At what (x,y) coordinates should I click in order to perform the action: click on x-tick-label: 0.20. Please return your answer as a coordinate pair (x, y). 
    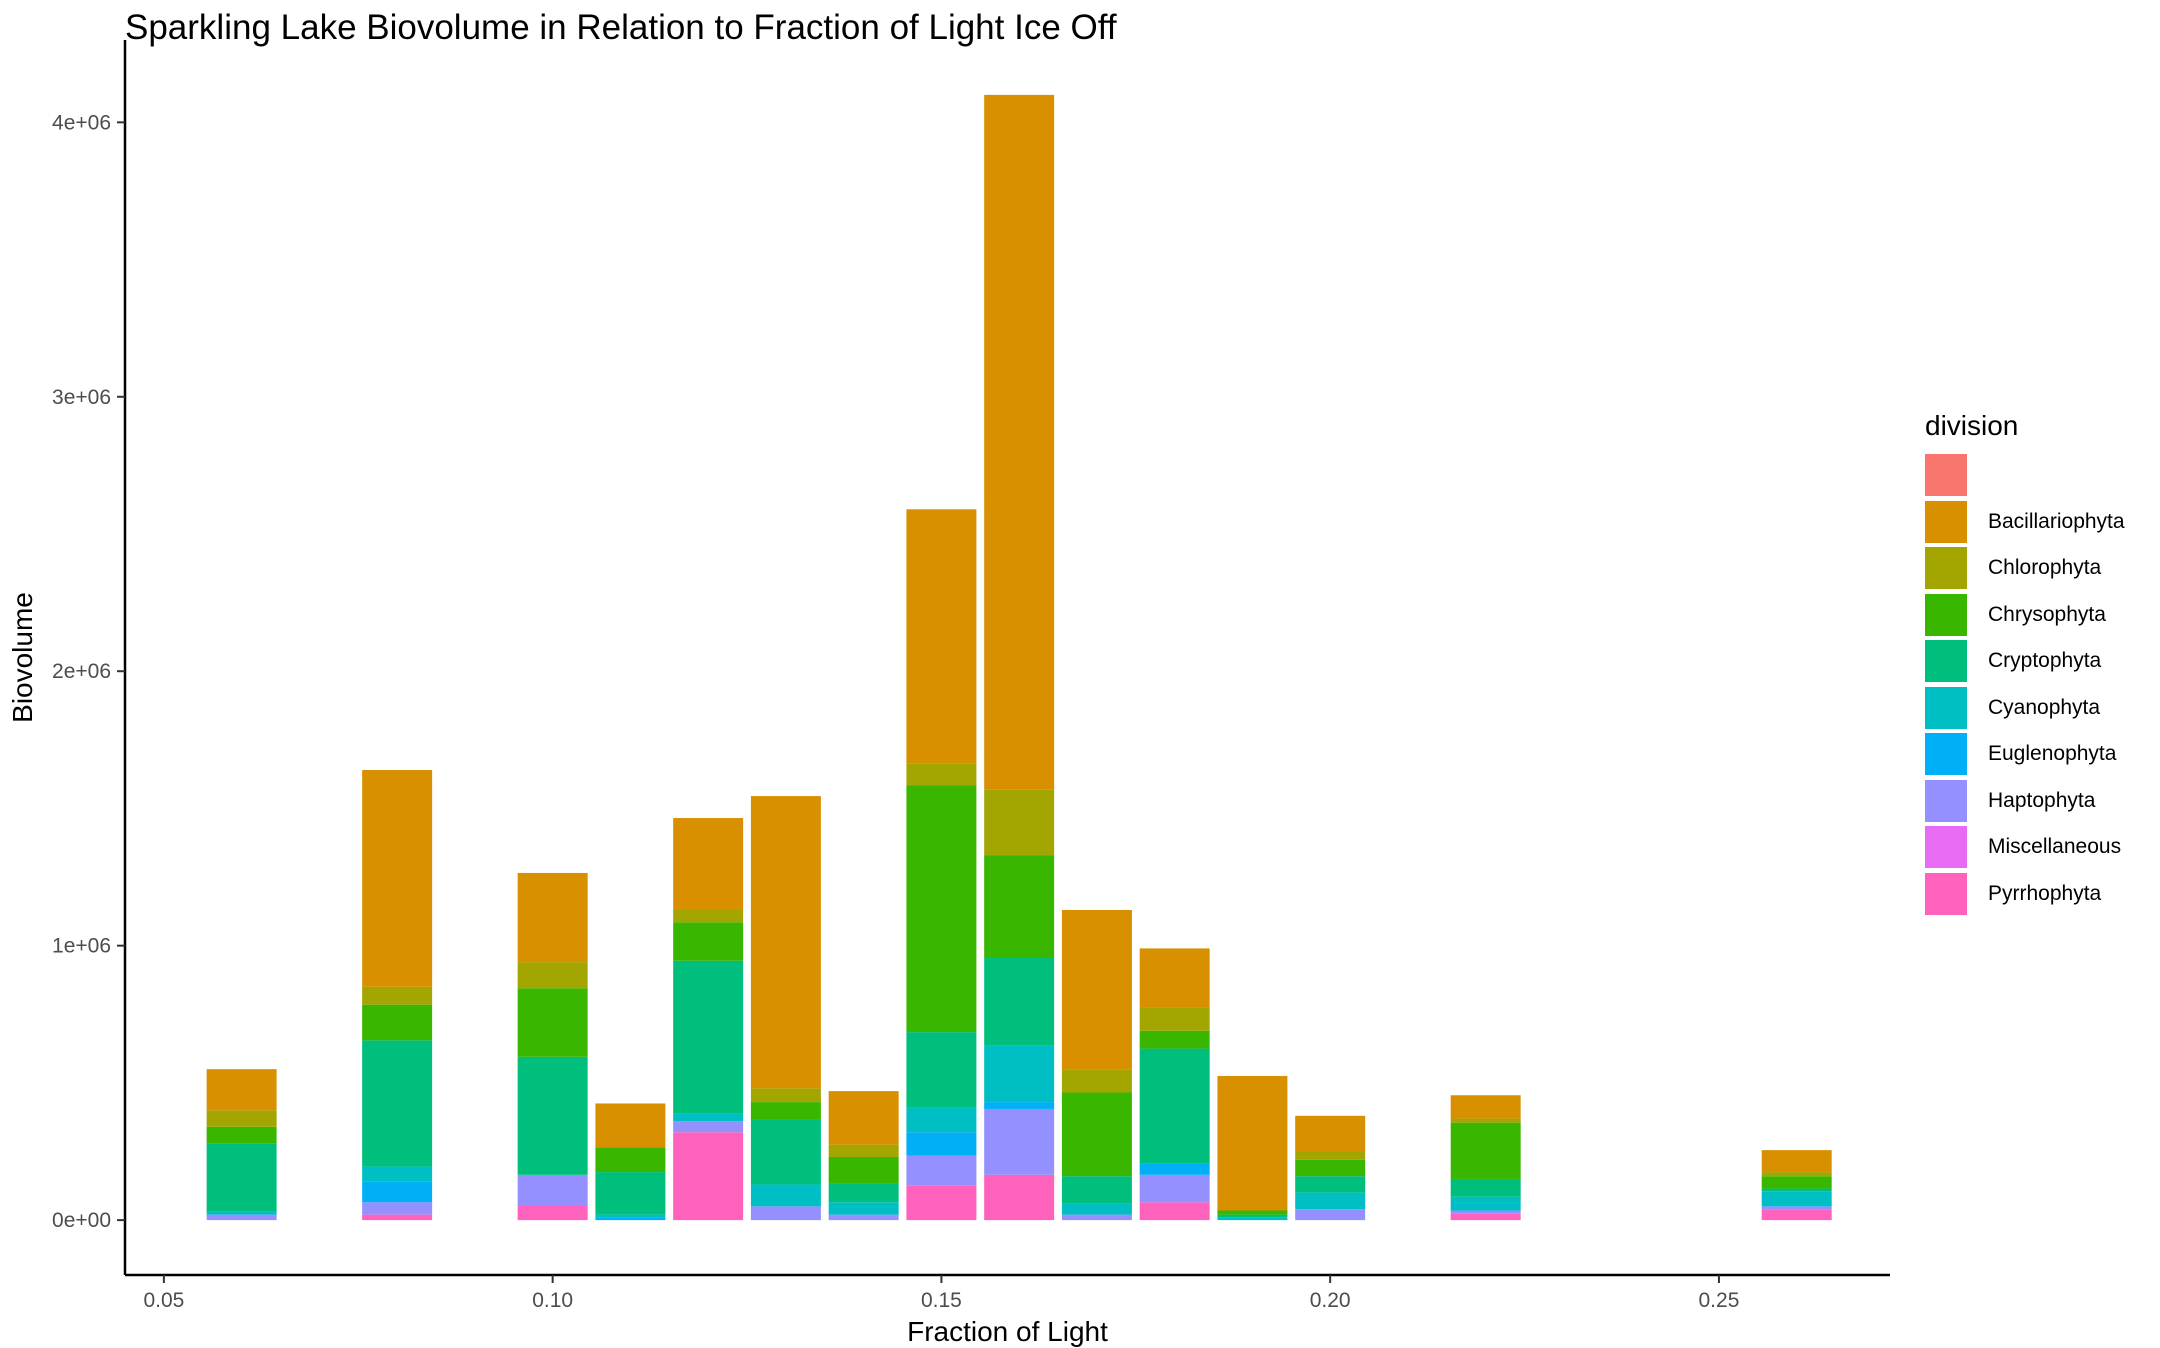
    Looking at the image, I should click on (1330, 1300).